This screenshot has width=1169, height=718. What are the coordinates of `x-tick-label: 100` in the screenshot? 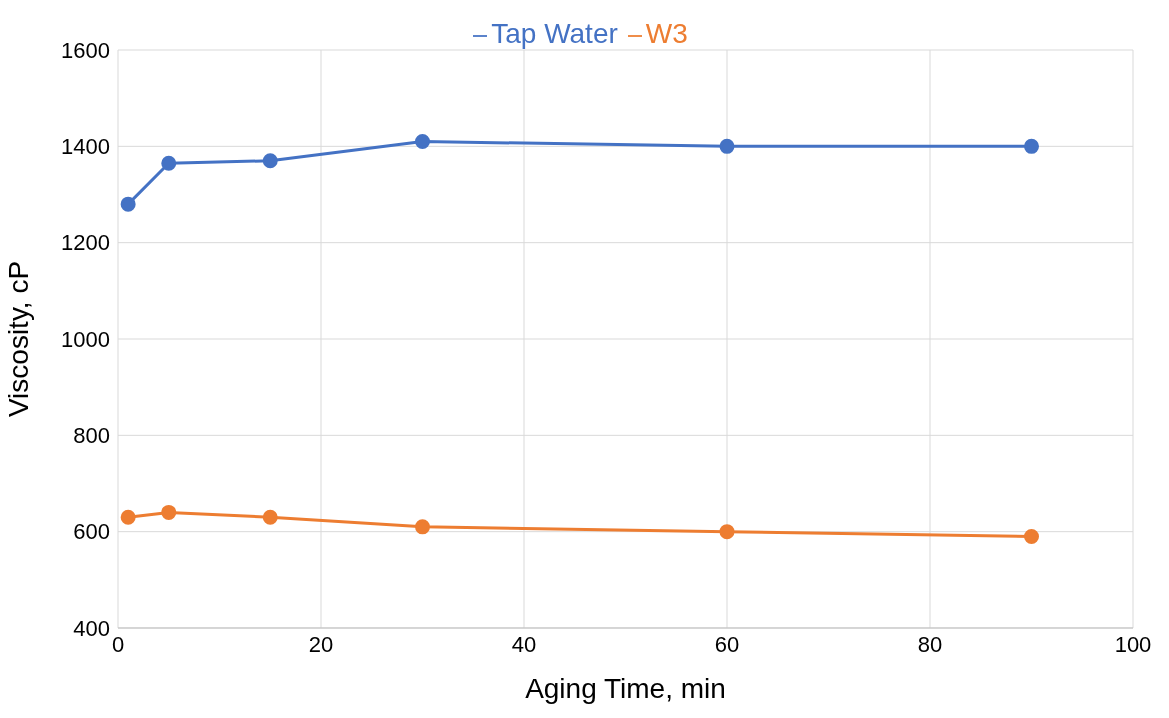 It's located at (1133, 644).